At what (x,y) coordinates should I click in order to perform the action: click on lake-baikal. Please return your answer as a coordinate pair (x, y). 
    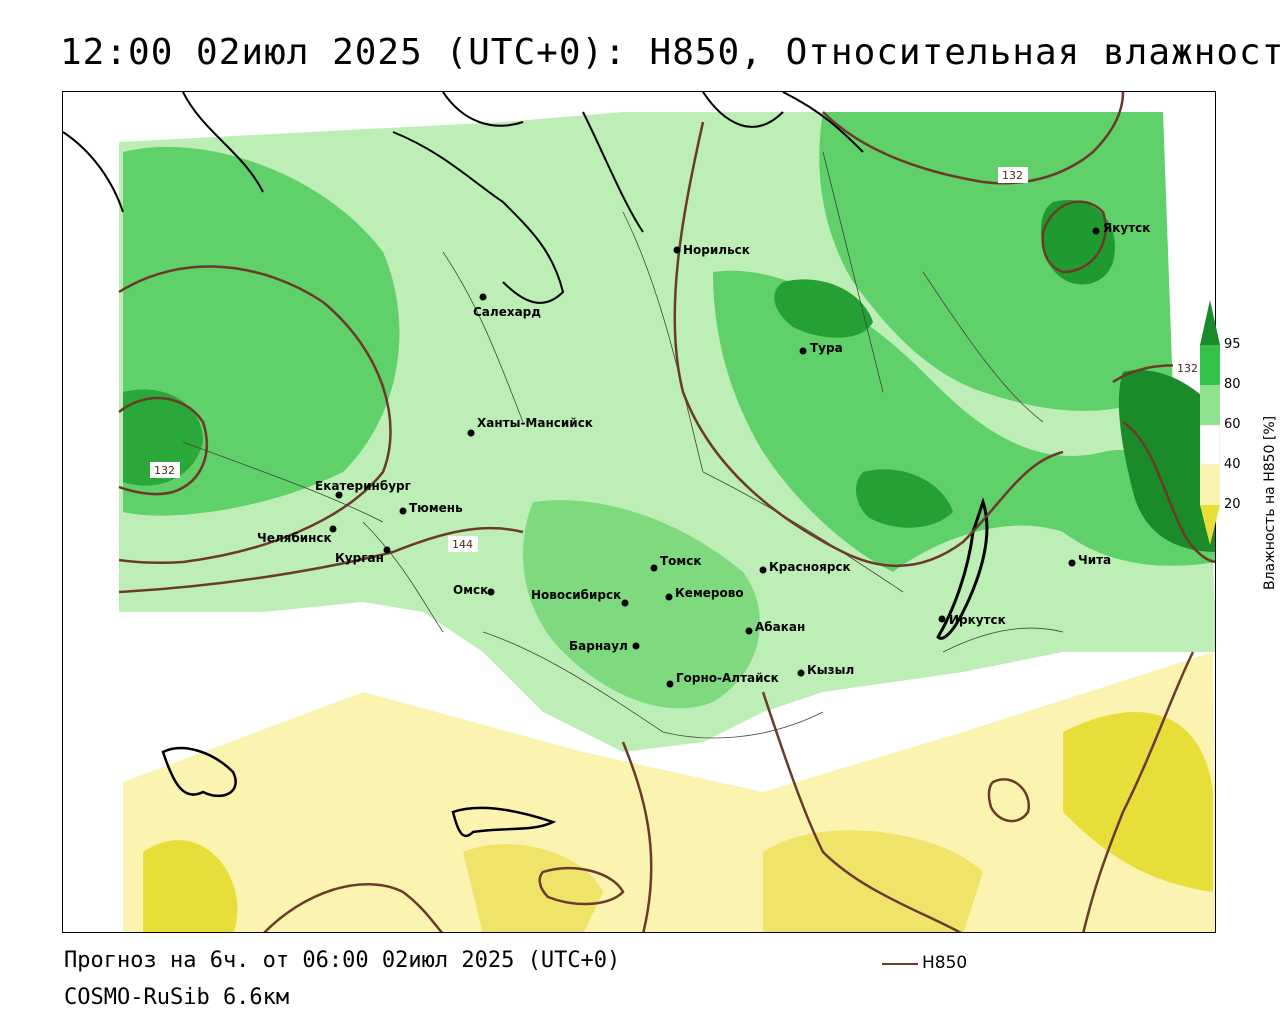
    Looking at the image, I should click on (962, 568).